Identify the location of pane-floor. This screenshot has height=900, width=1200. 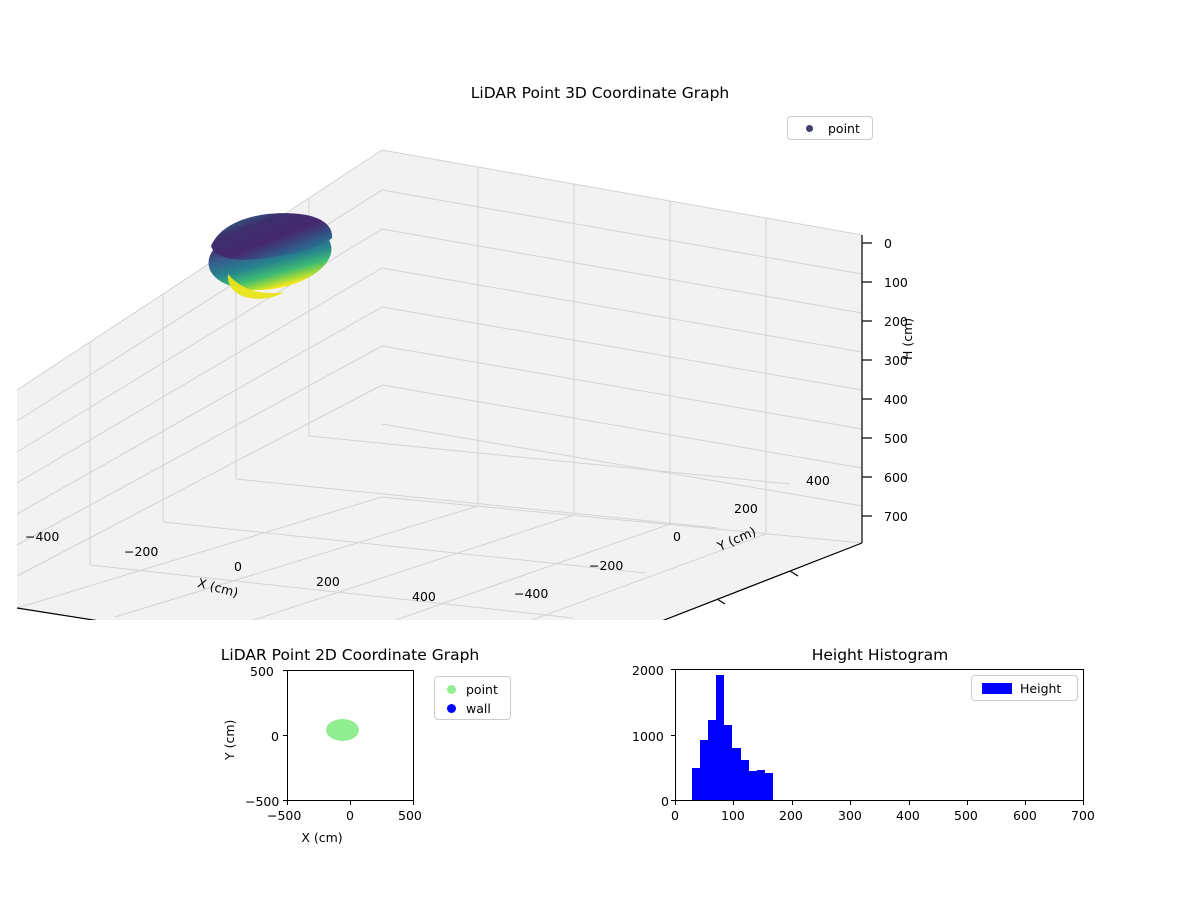
(439, 558).